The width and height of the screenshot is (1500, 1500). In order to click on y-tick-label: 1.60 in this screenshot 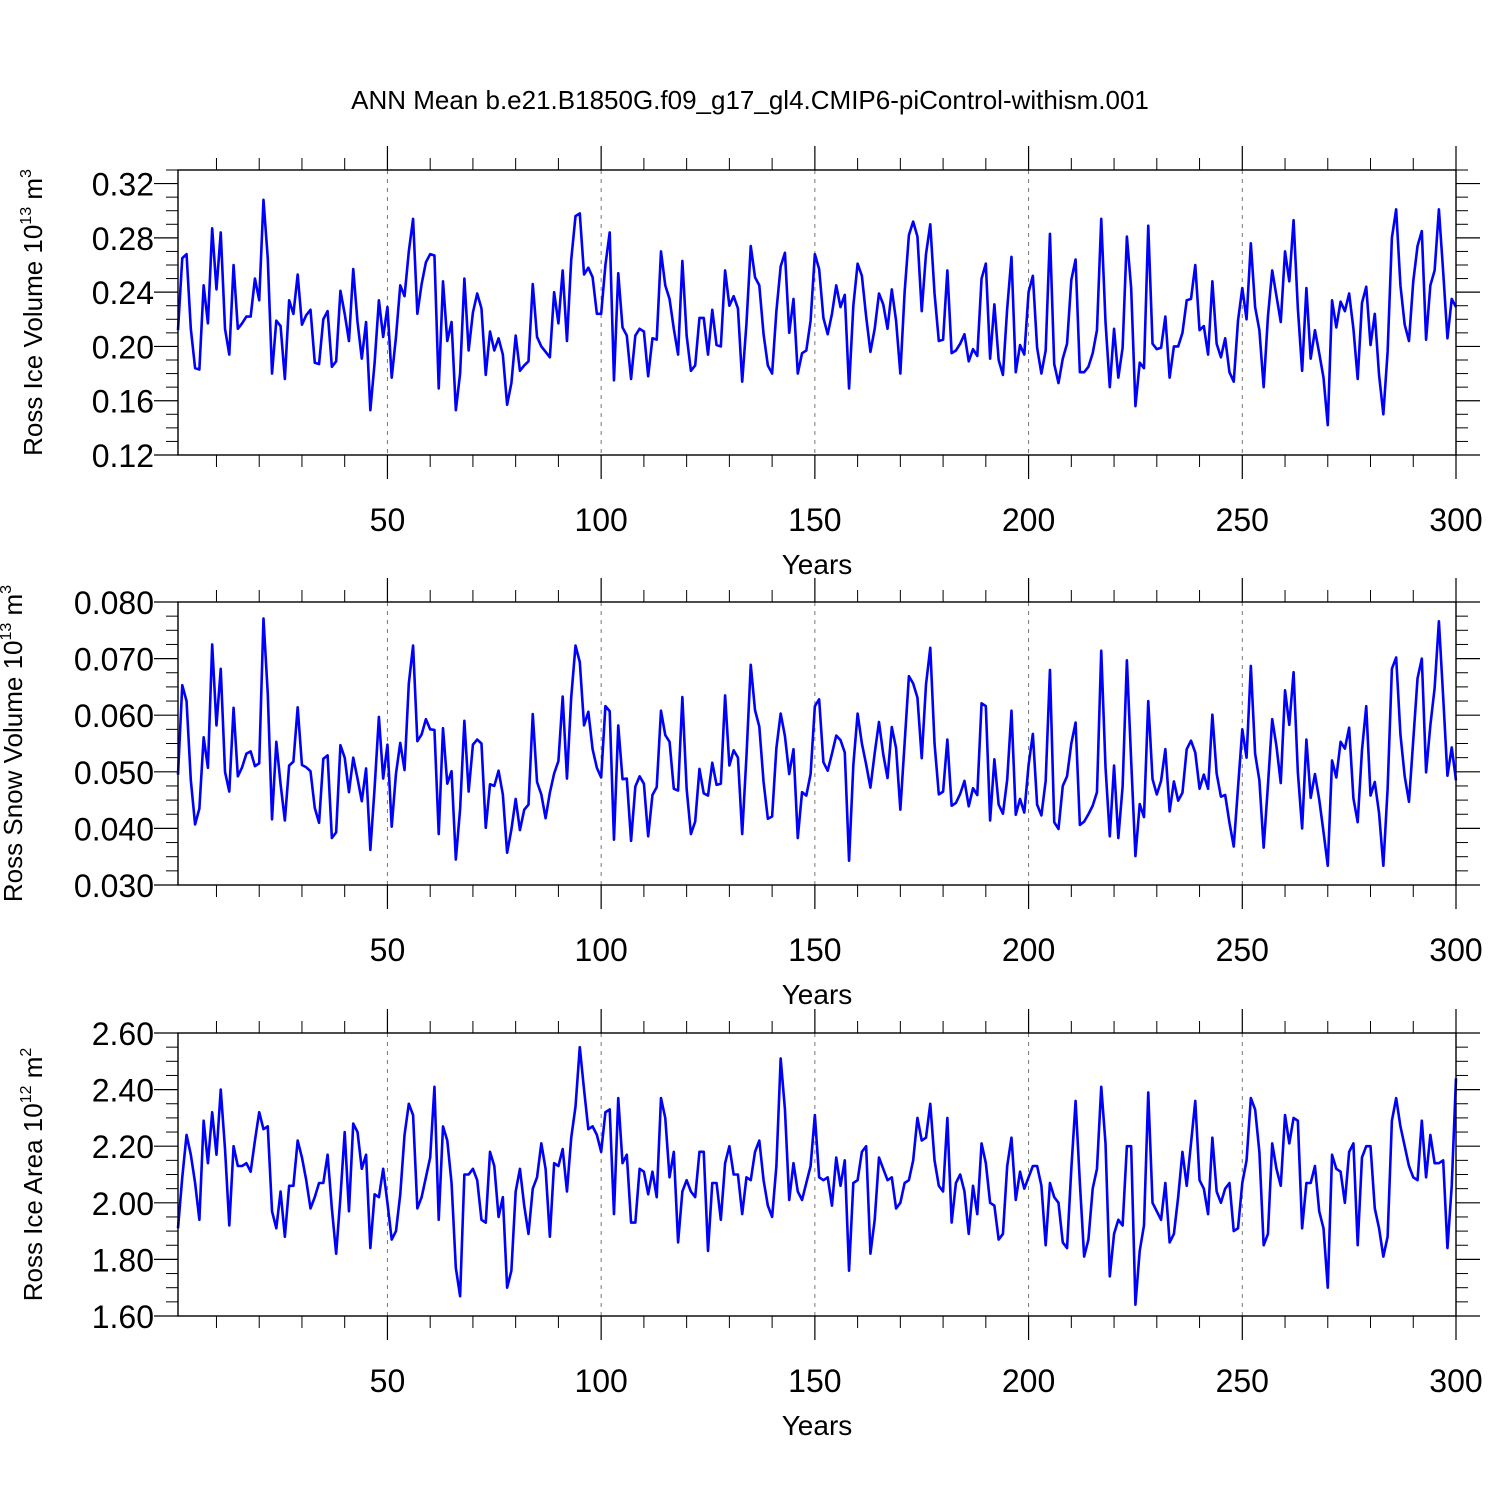, I will do `click(123, 1317)`.